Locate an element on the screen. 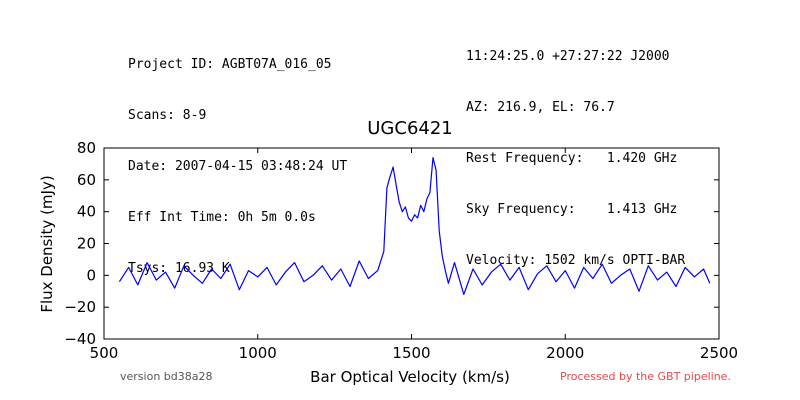 The image size is (800, 400). y-tick-label: −20 is located at coordinates (80, 307).